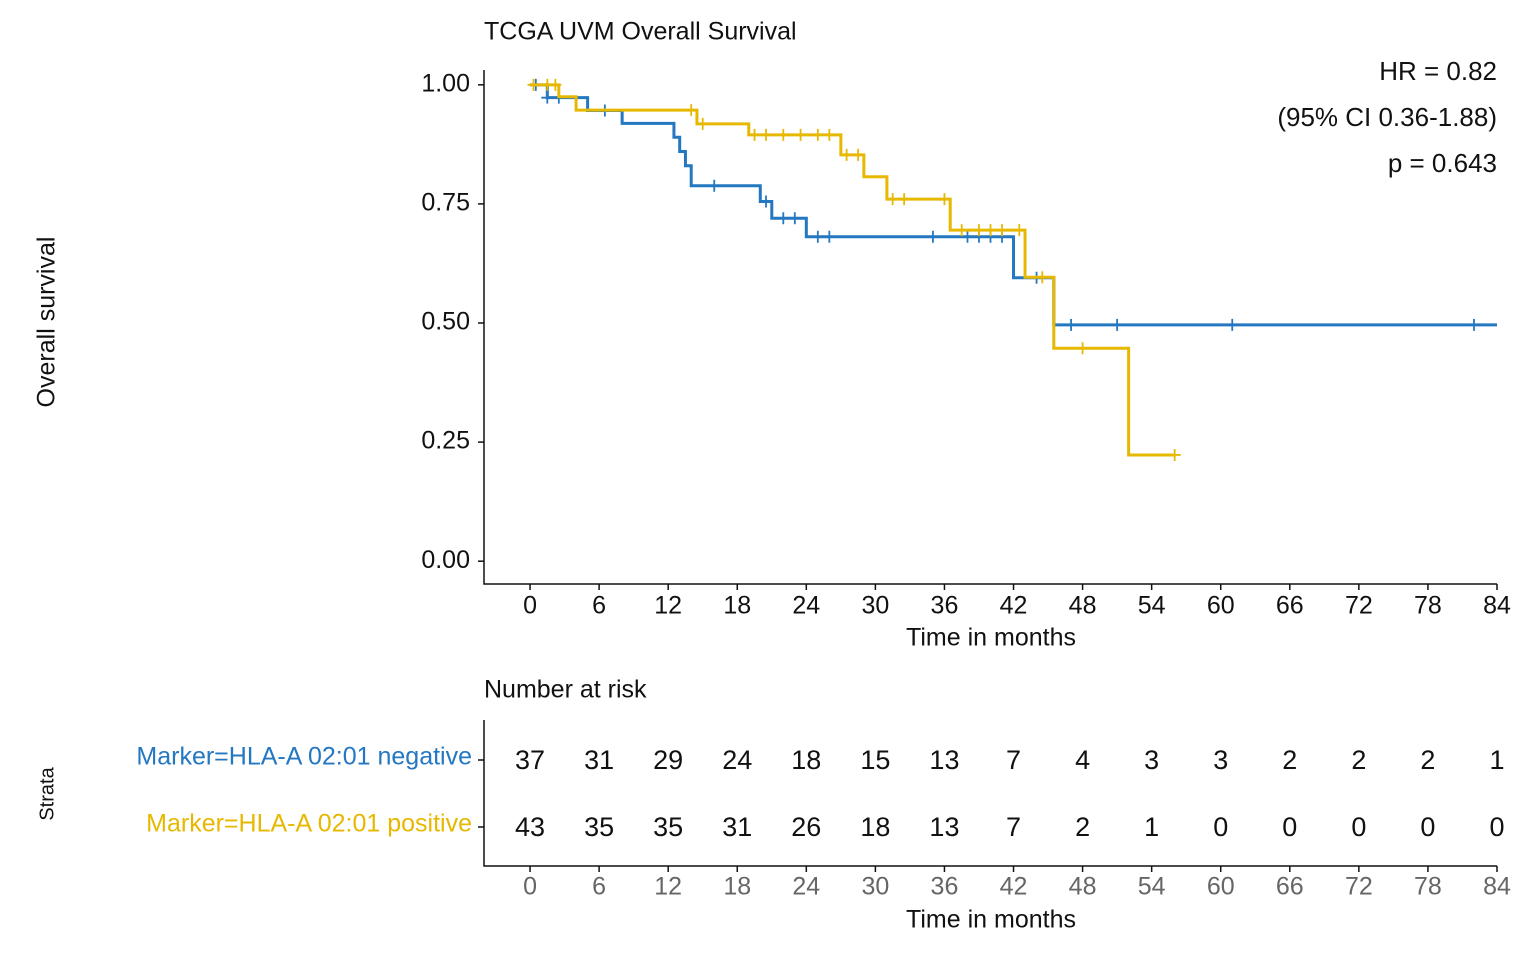 The height and width of the screenshot is (954, 1530). I want to click on y-tick-label: 0.50, so click(445, 322).